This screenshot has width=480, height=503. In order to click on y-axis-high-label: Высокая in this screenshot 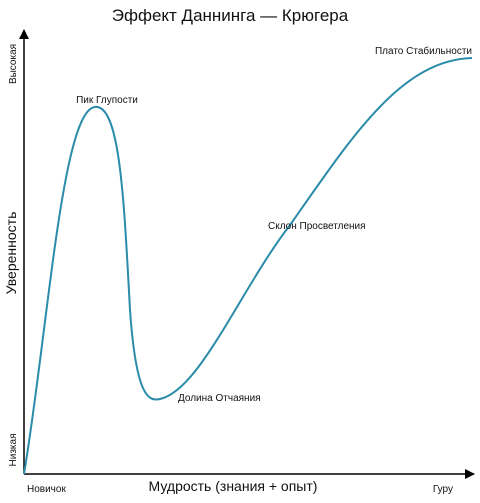, I will do `click(13, 64)`.